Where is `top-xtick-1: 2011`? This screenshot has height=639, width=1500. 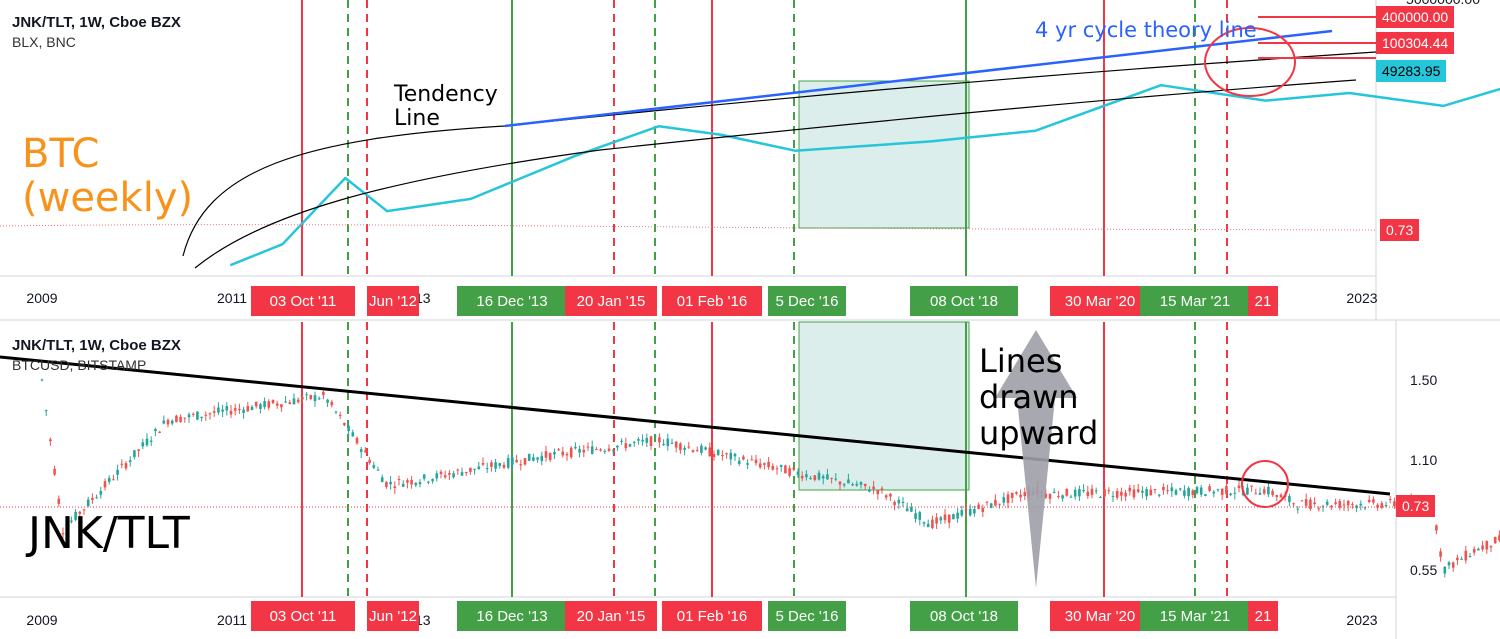
top-xtick-1: 2011 is located at coordinates (232, 298).